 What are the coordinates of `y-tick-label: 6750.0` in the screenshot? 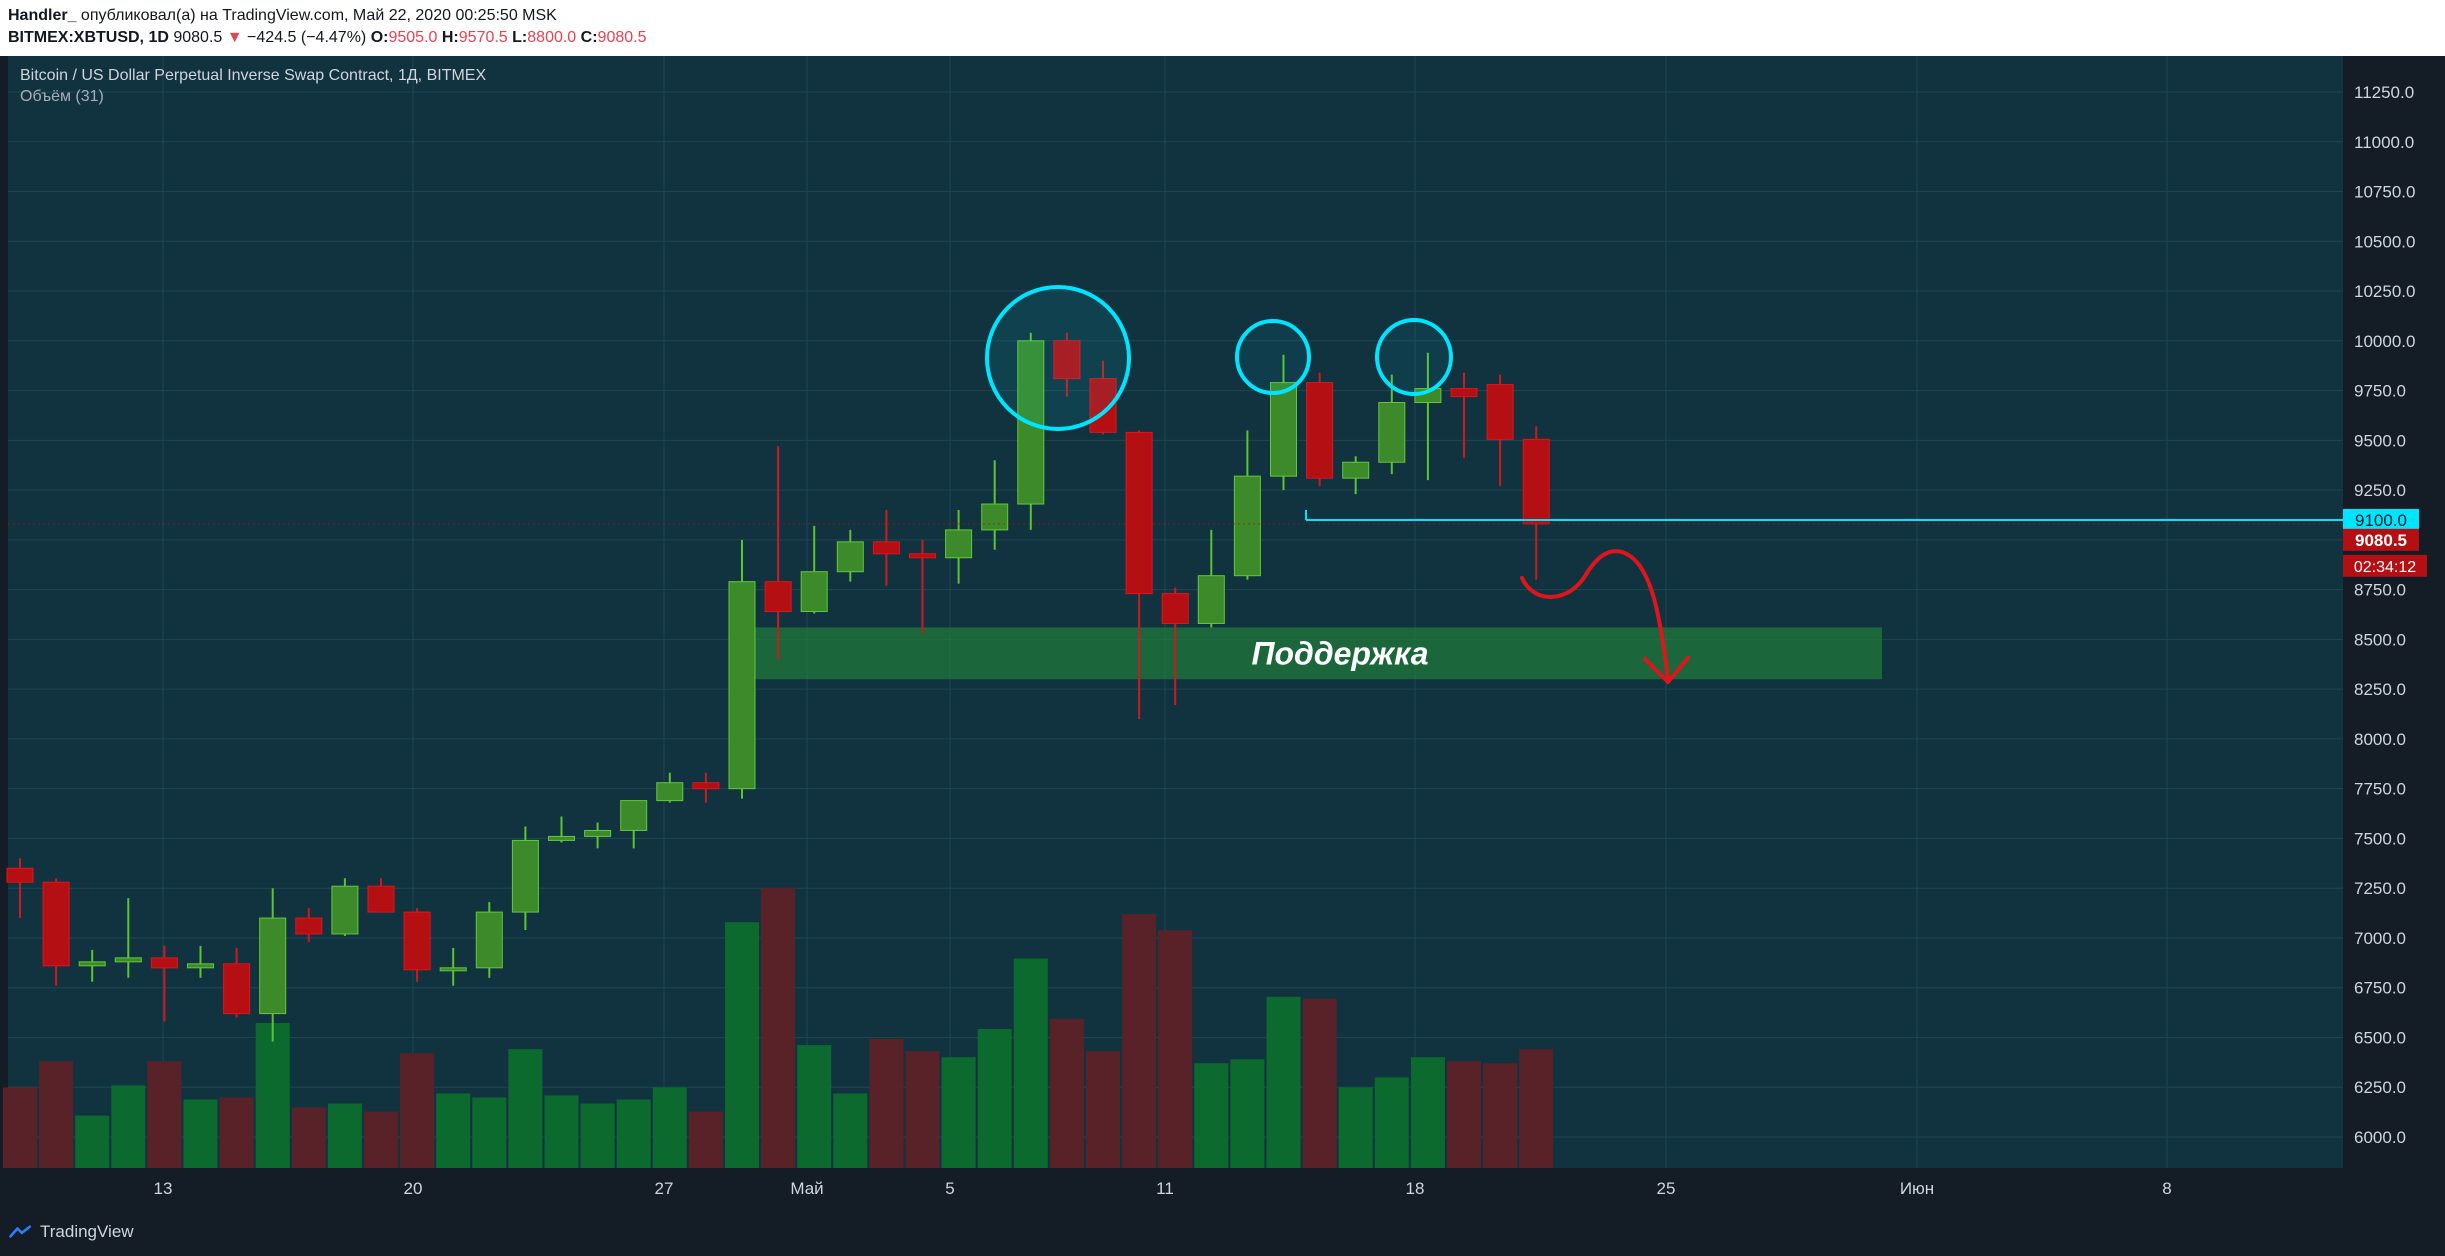 It's located at (2380, 988).